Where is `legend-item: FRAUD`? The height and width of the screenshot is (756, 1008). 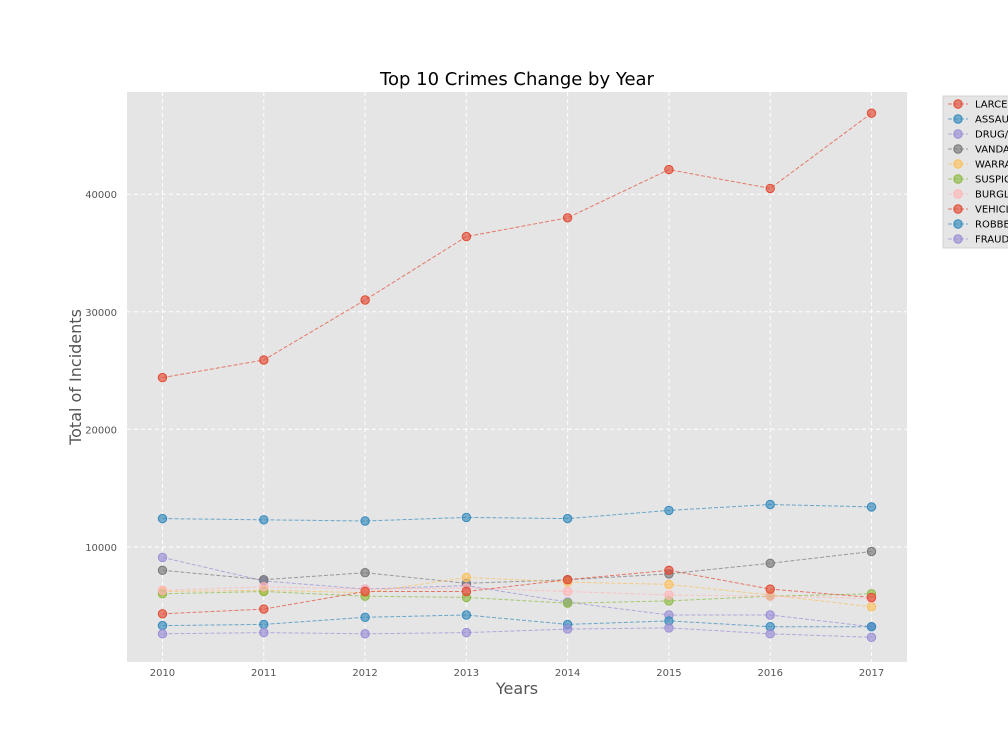 legend-item: FRAUD is located at coordinates (978, 240).